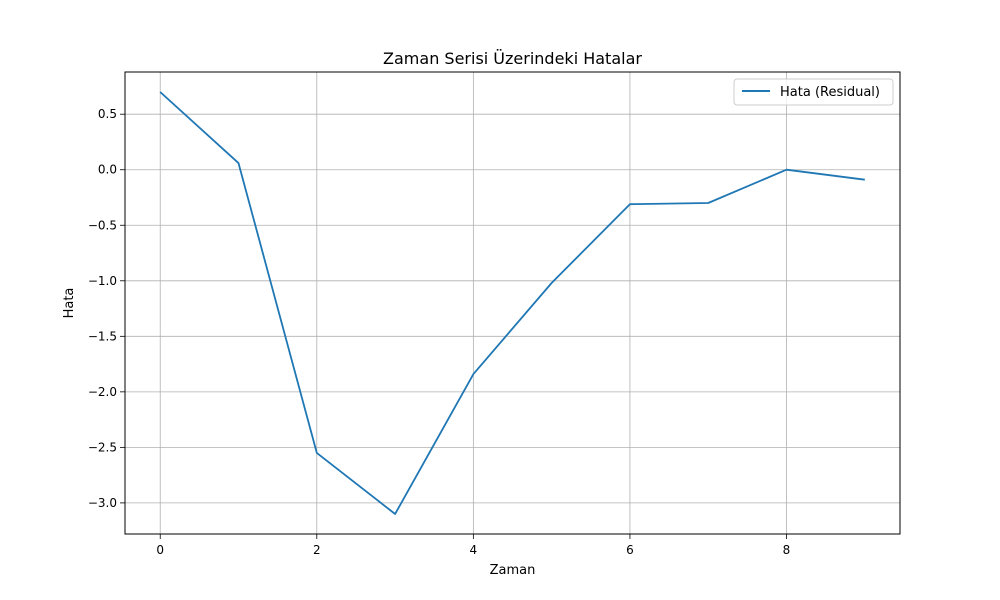  What do you see at coordinates (160, 550) in the screenshot?
I see `x-tick-label: 0` at bounding box center [160, 550].